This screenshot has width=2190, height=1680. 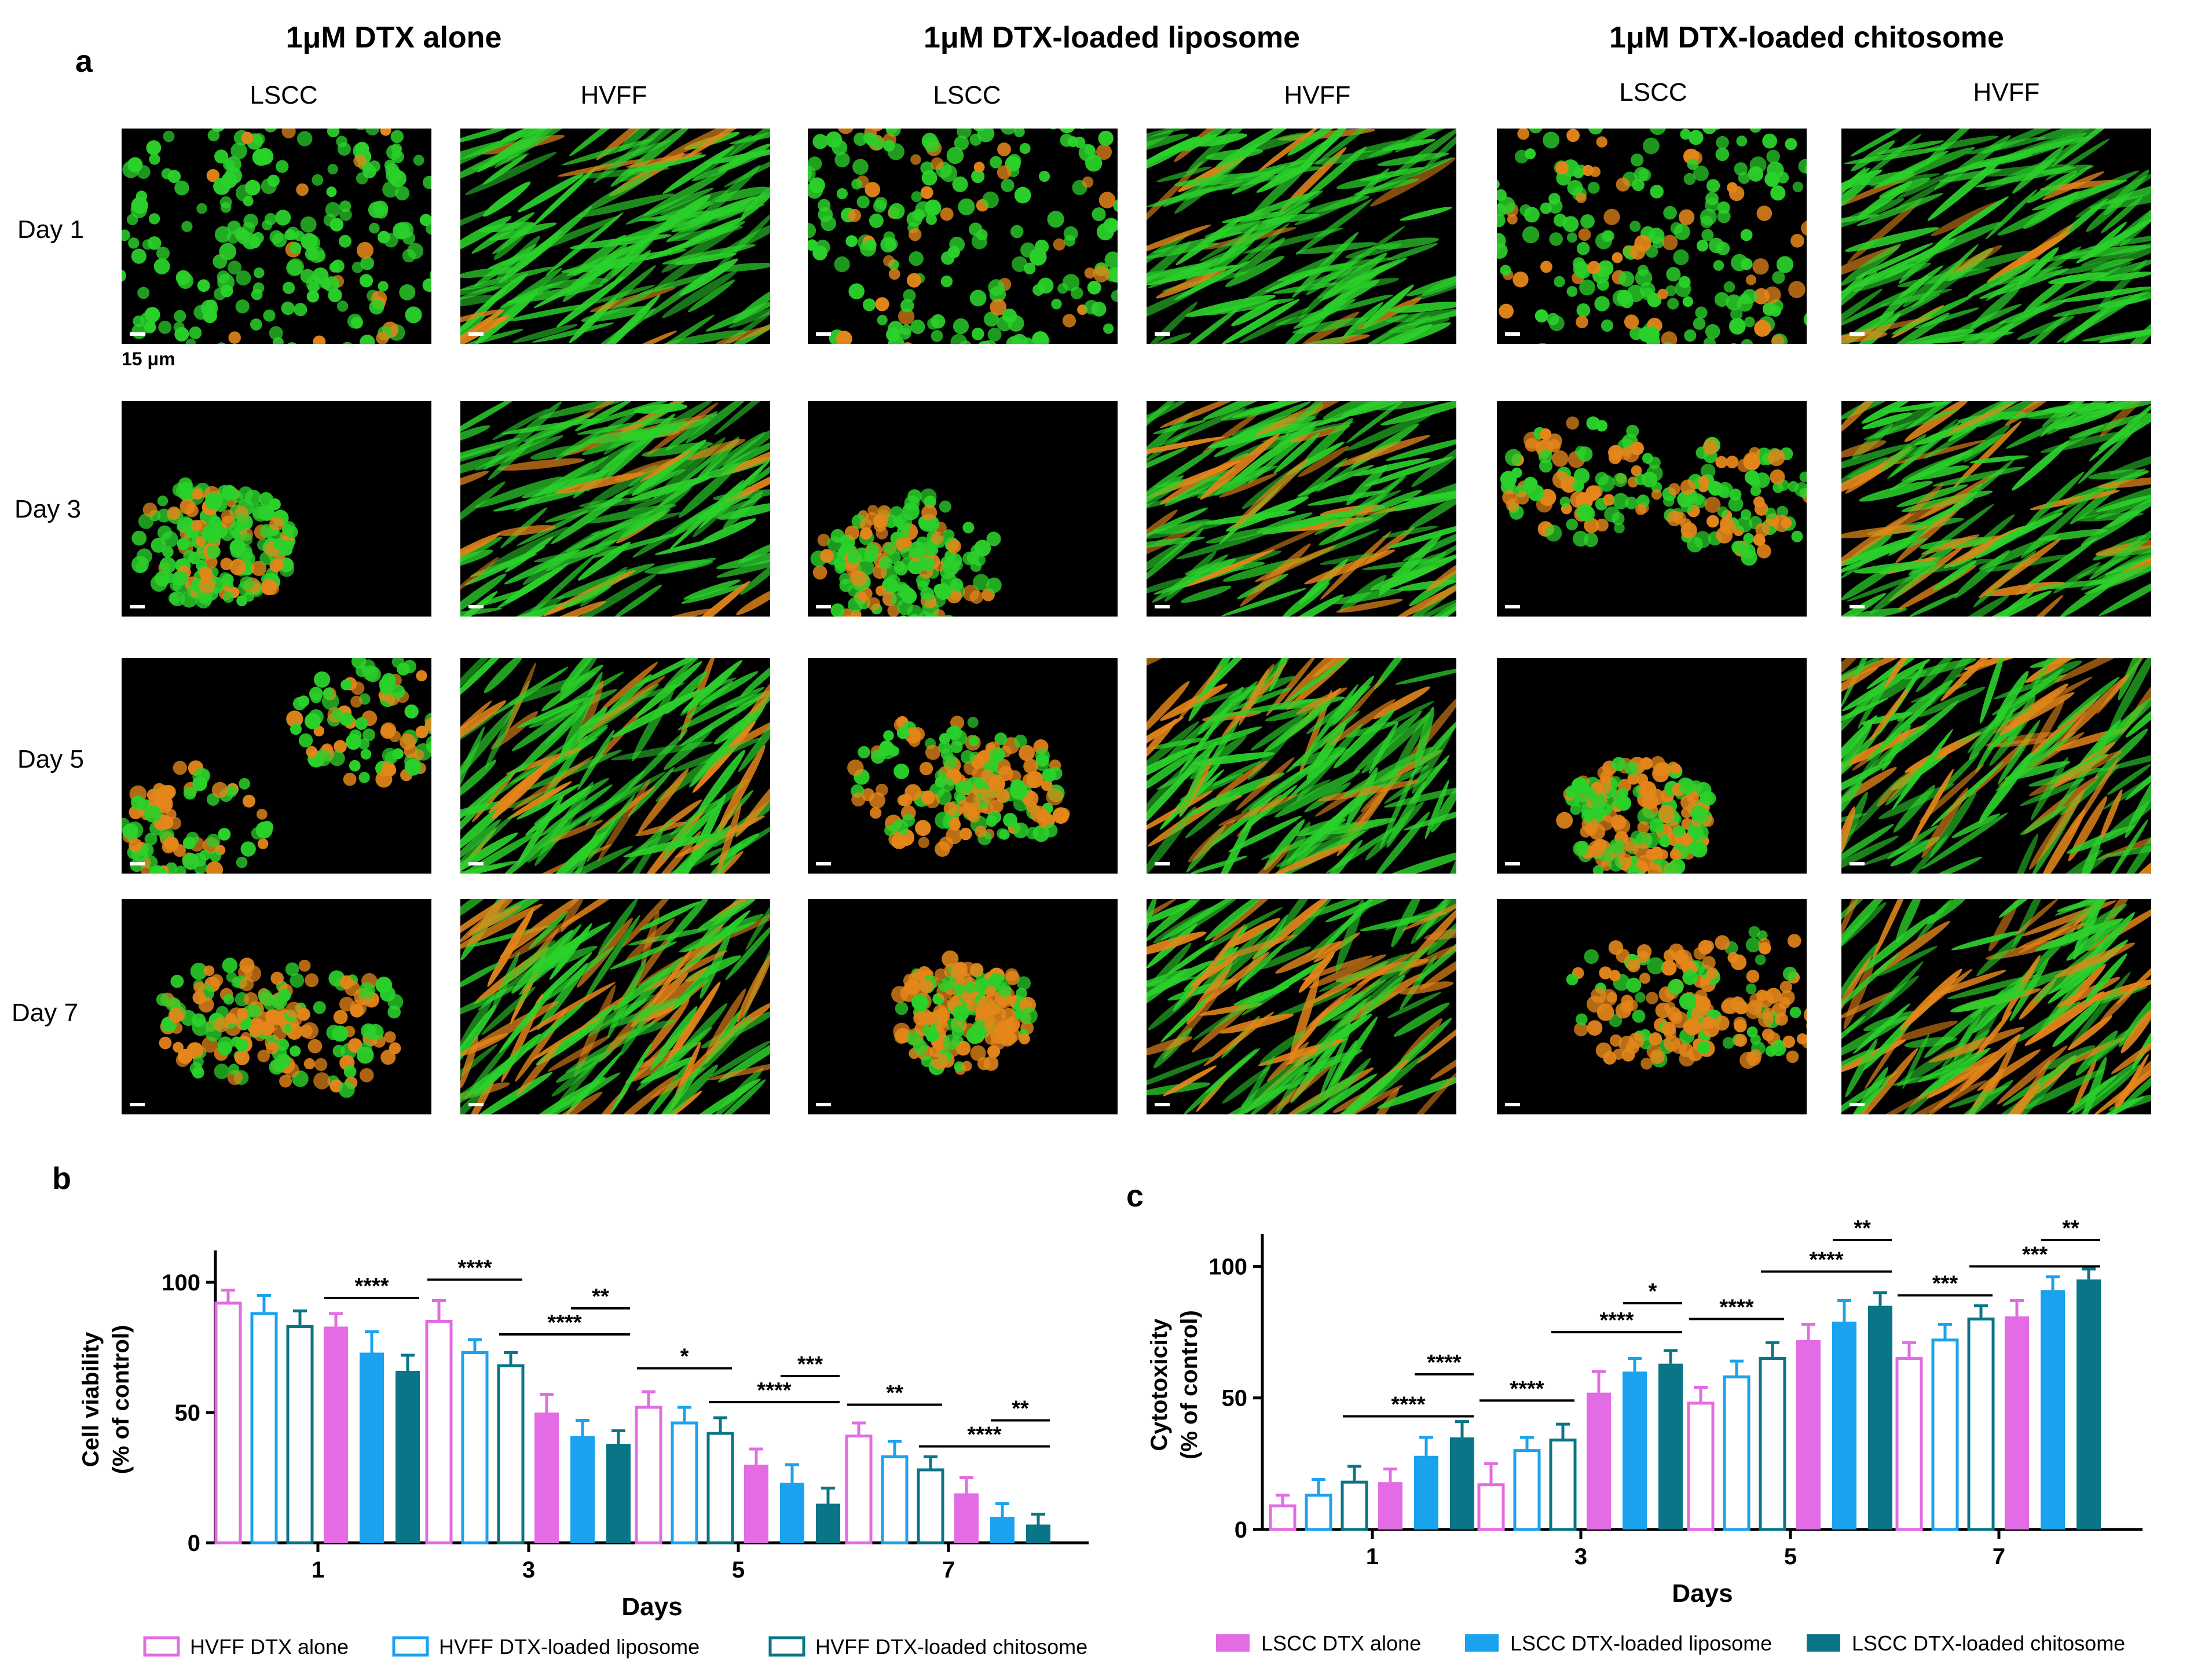 I want to click on col-label-hvff-3: HVFF, so click(x=2006, y=92).